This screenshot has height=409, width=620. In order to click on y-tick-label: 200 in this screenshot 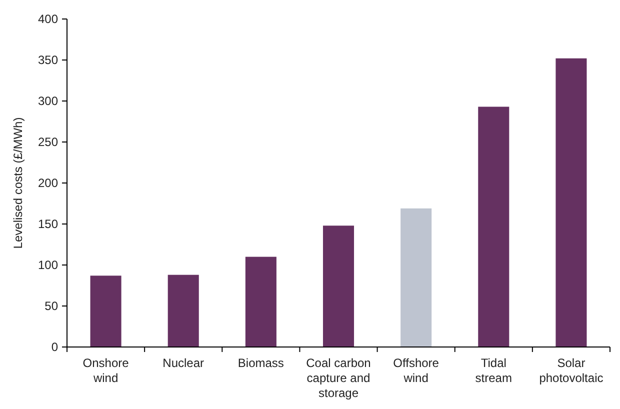, I will do `click(48, 183)`.